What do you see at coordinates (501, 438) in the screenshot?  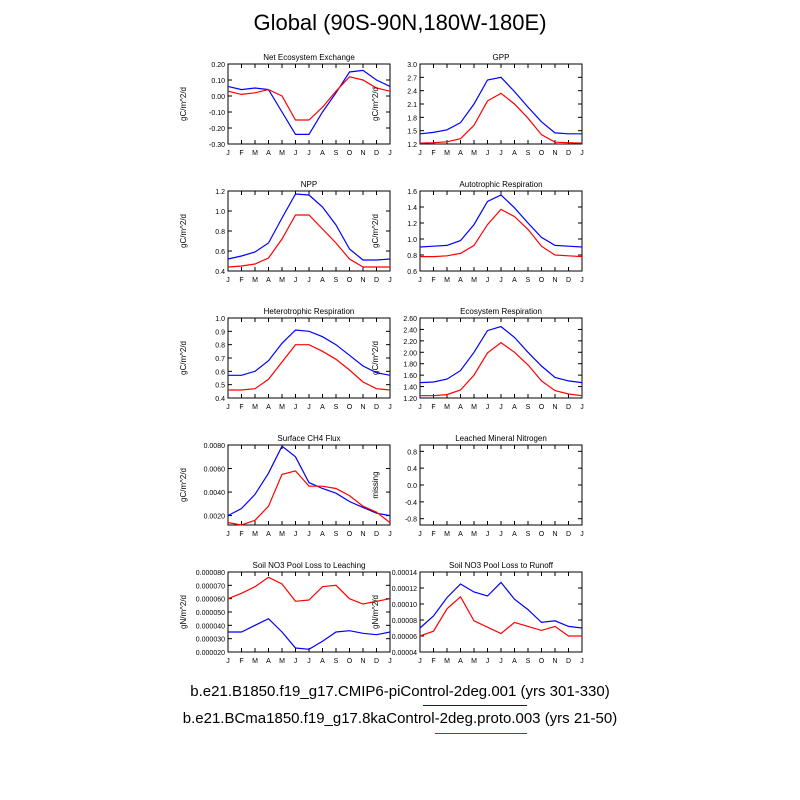 I see `leached-mineral-nitrogen-title: Leached Mineral Nitrogen` at bounding box center [501, 438].